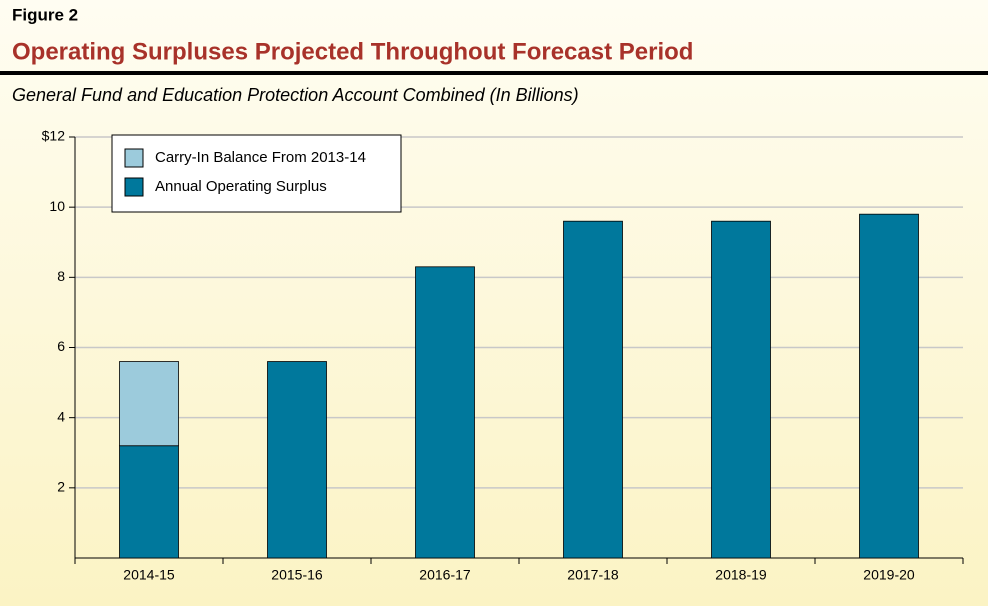 Image resolution: width=988 pixels, height=606 pixels. What do you see at coordinates (741, 575) in the screenshot?
I see `x-tick-label: 2018-19` at bounding box center [741, 575].